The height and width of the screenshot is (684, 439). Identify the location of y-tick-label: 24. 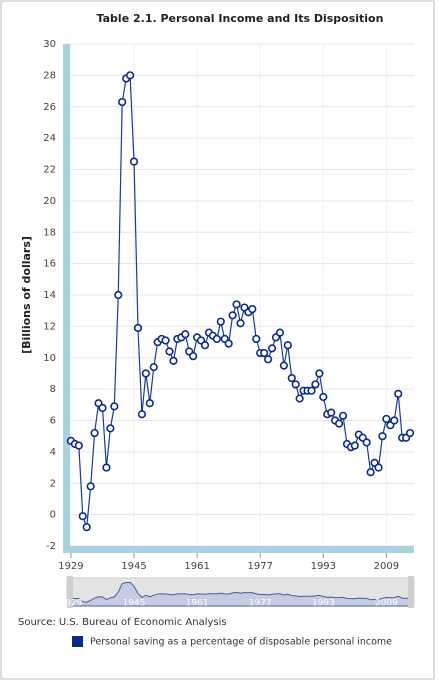
(49, 138).